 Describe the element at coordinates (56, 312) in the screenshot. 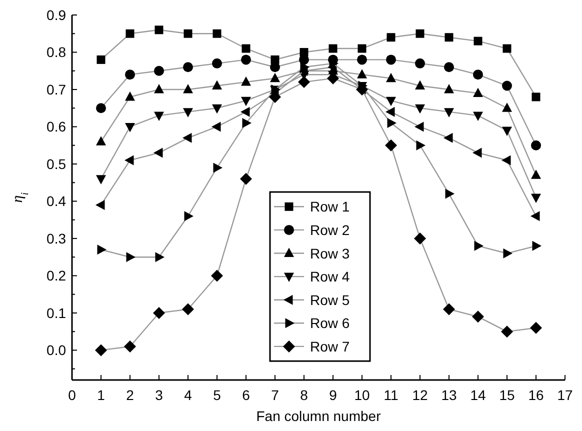

I see `y-tick-label: 0.1` at that location.